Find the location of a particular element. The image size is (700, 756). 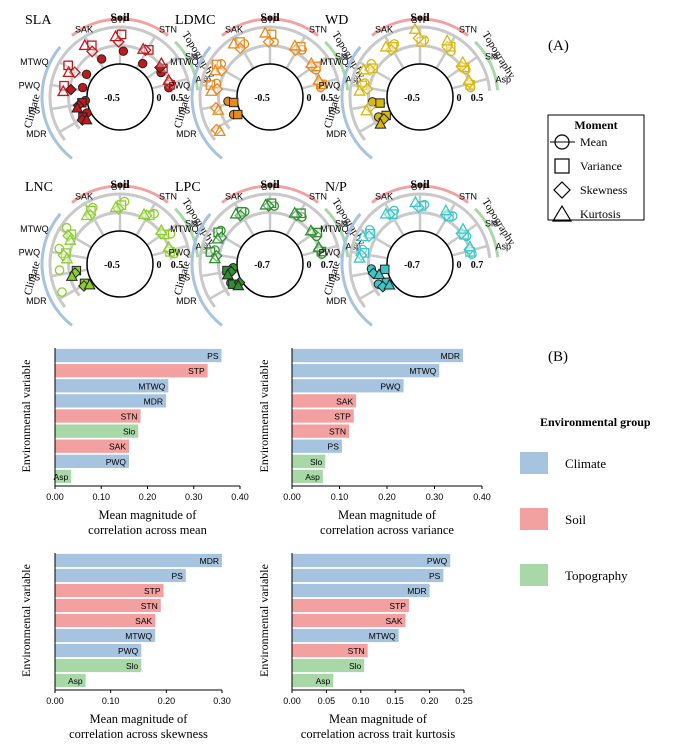

moment-legend-box is located at coordinates (596, 167).